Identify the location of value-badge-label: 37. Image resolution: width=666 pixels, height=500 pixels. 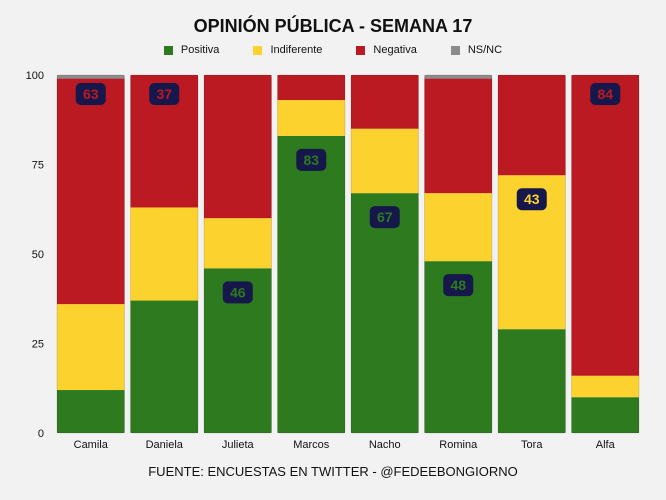
(164, 94).